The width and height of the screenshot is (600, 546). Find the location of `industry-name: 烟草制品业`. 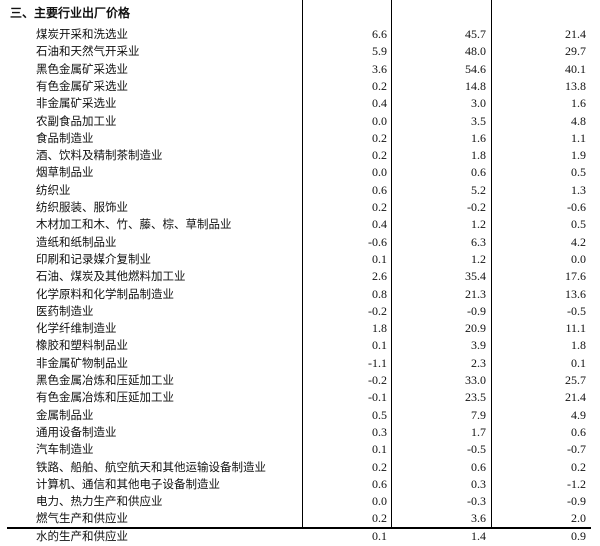

industry-name: 烟草制品业 is located at coordinates (65, 172).